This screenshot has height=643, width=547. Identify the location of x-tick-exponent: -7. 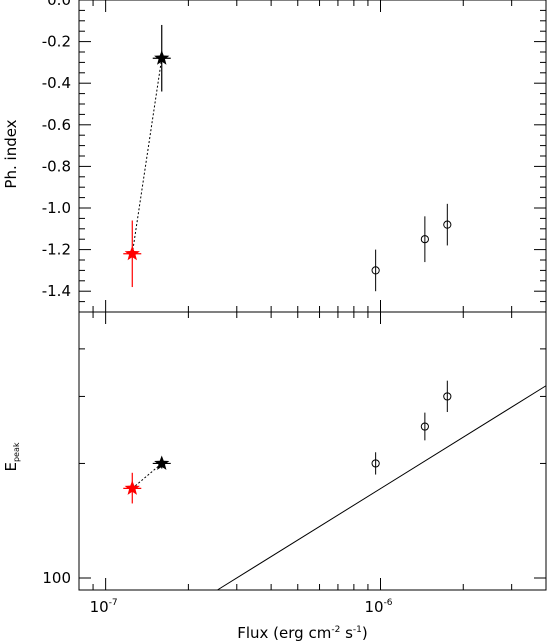
(113, 603).